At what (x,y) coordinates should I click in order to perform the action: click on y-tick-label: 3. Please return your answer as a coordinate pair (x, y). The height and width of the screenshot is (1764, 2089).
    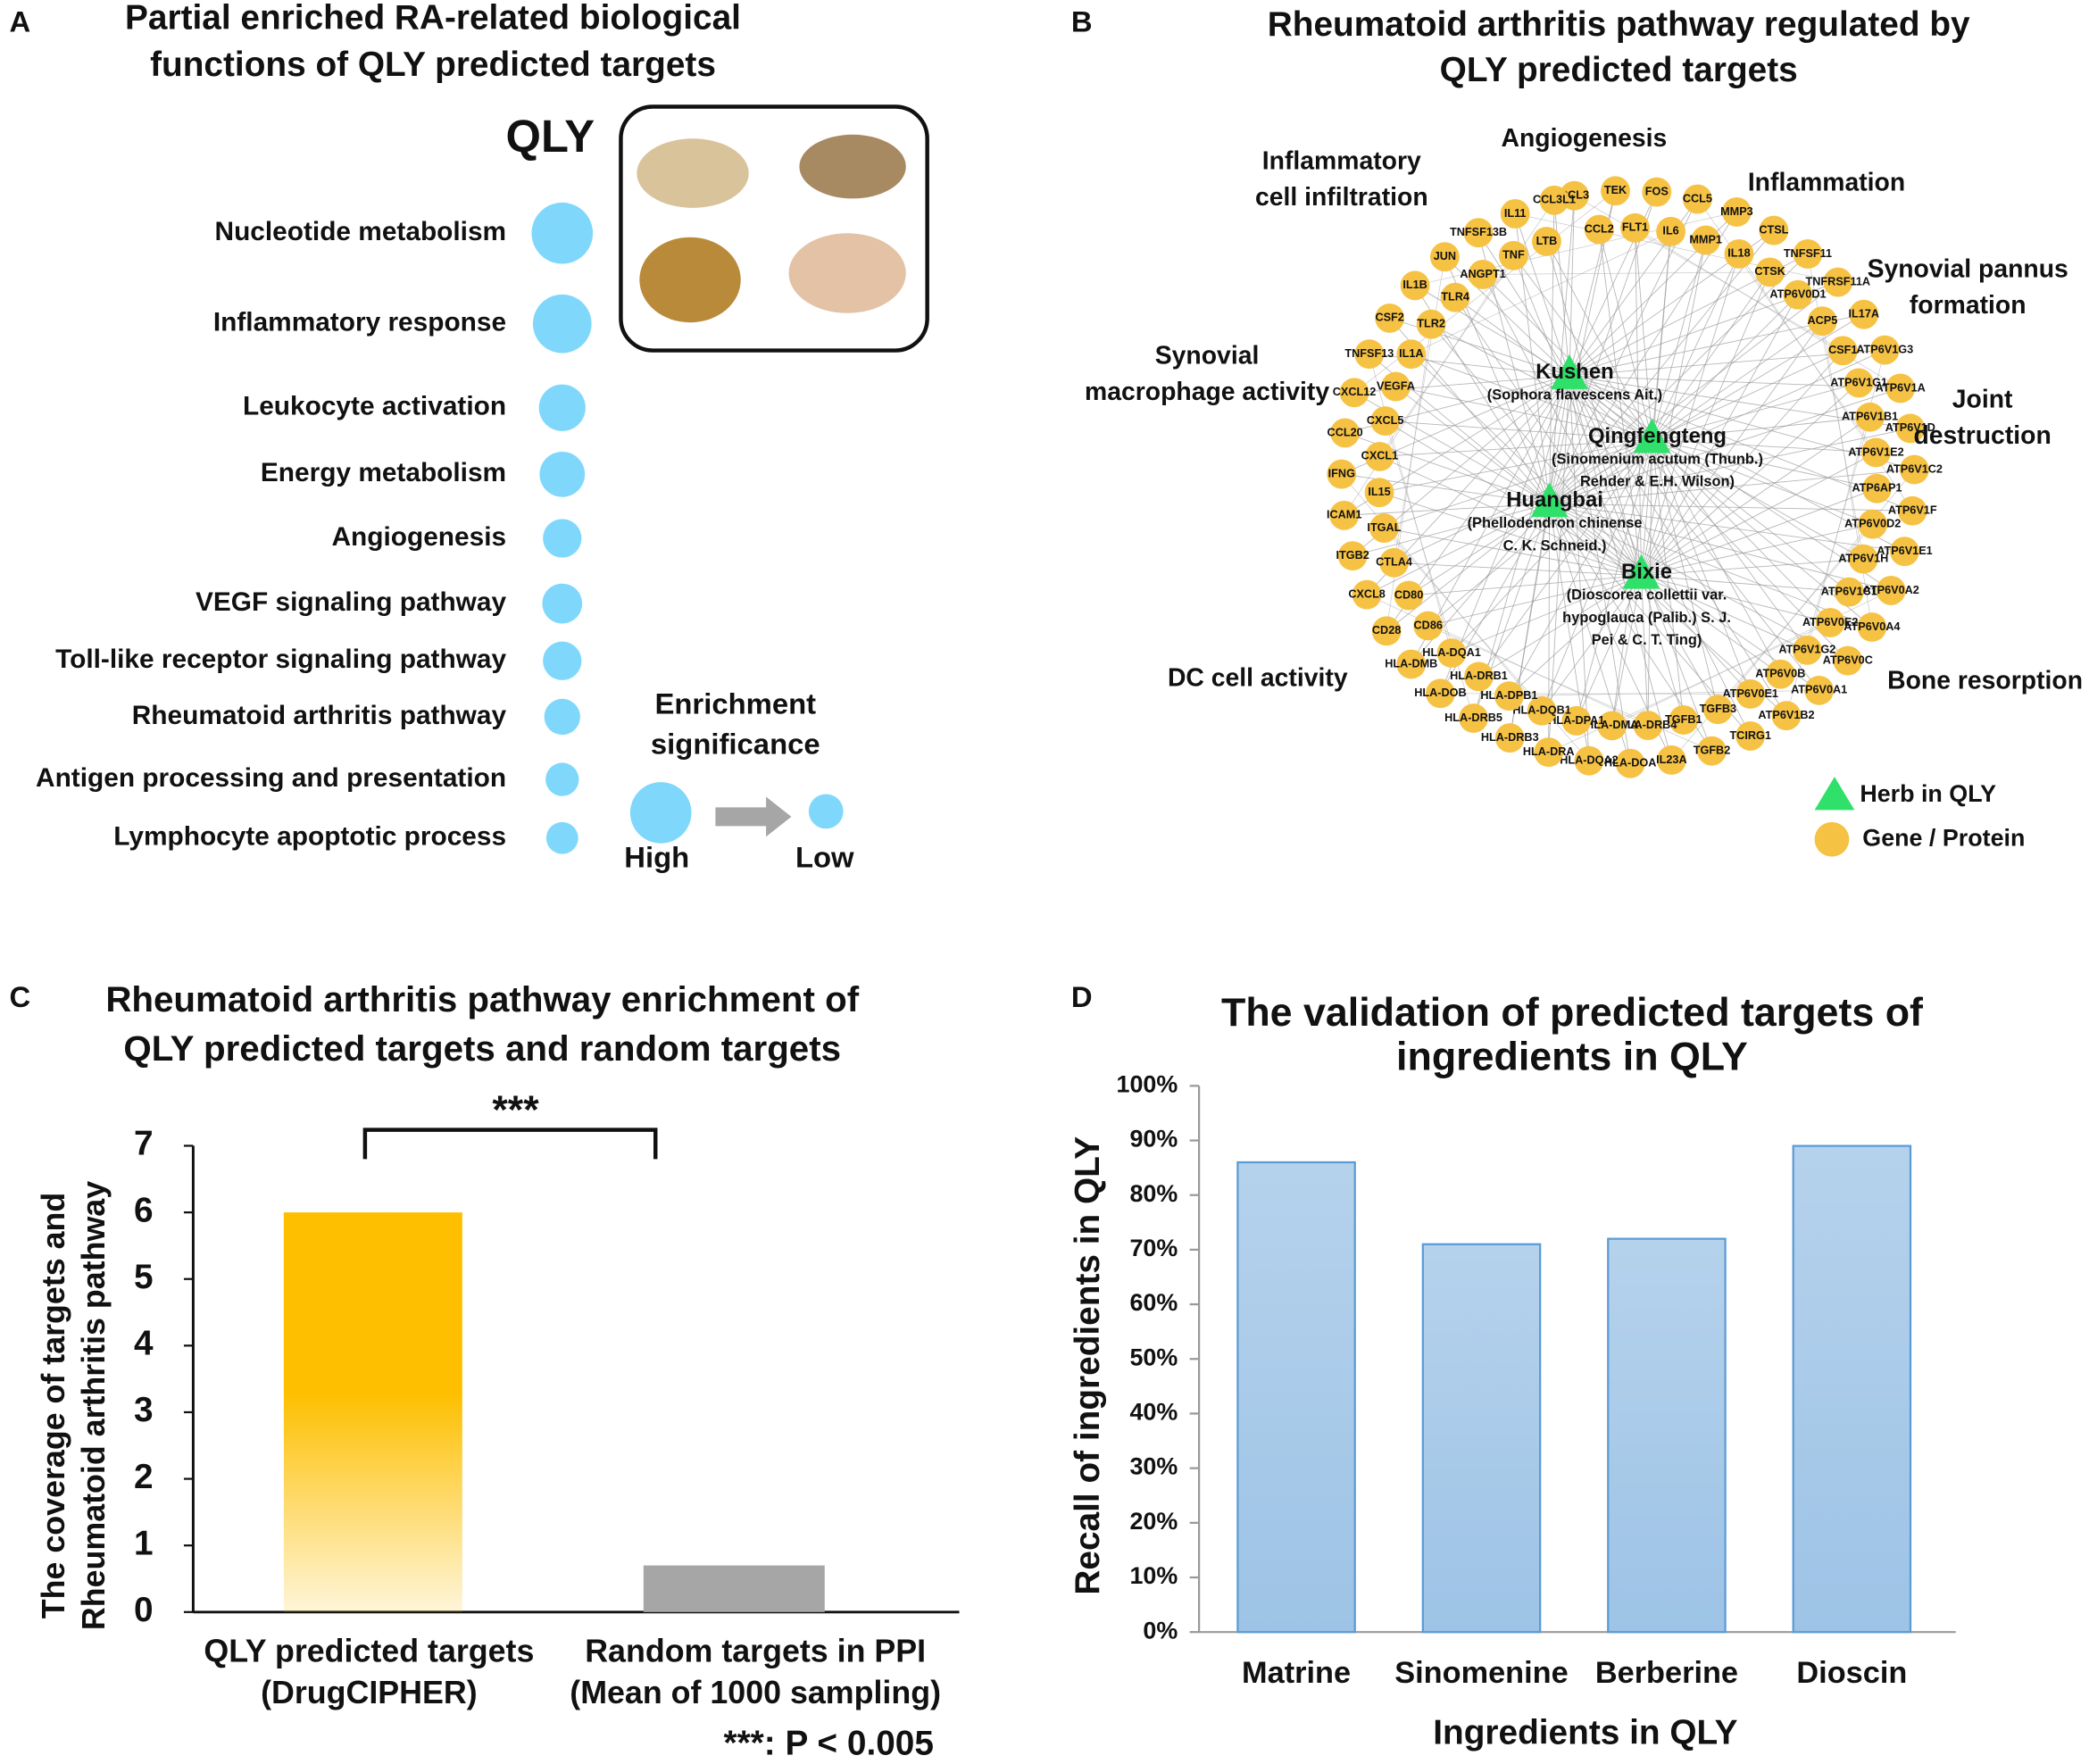
    Looking at the image, I should click on (144, 1410).